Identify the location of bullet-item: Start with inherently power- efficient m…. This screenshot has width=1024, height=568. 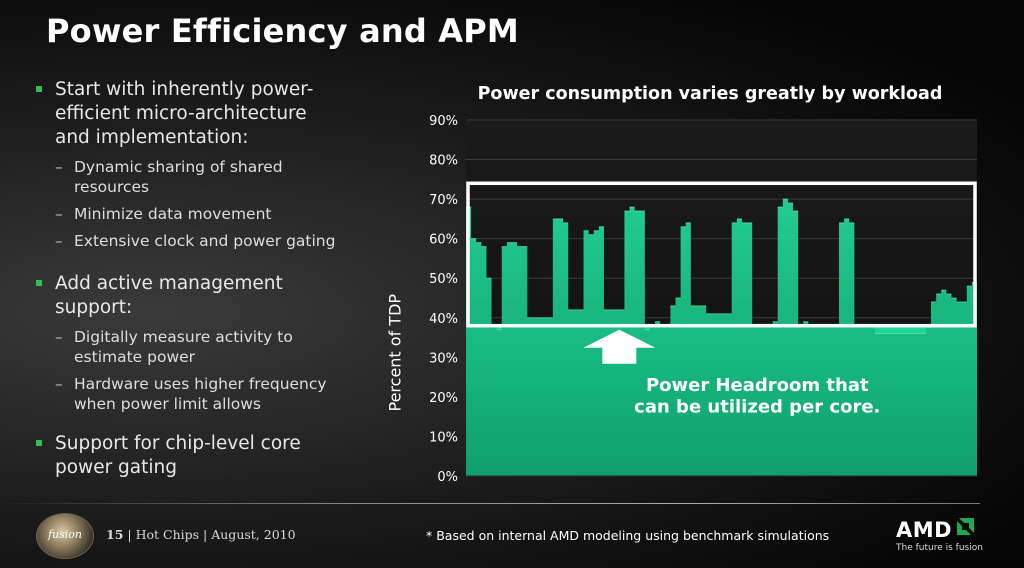
(208, 114).